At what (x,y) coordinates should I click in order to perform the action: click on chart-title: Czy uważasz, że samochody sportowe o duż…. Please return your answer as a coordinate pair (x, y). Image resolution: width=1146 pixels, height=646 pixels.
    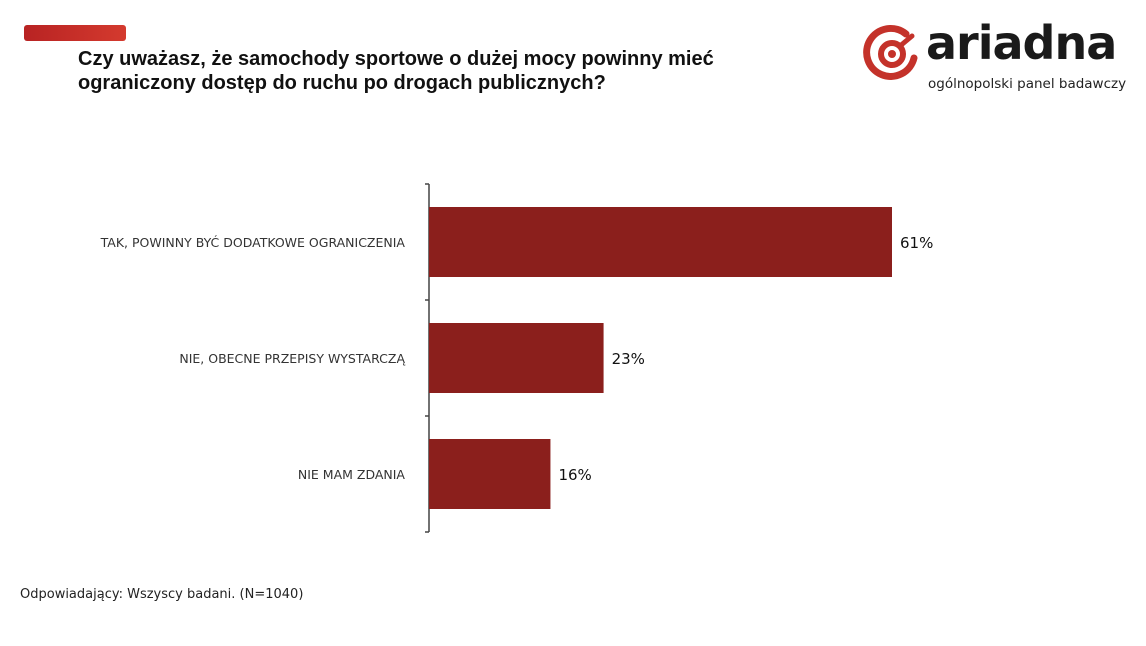
    Looking at the image, I should click on (396, 71).